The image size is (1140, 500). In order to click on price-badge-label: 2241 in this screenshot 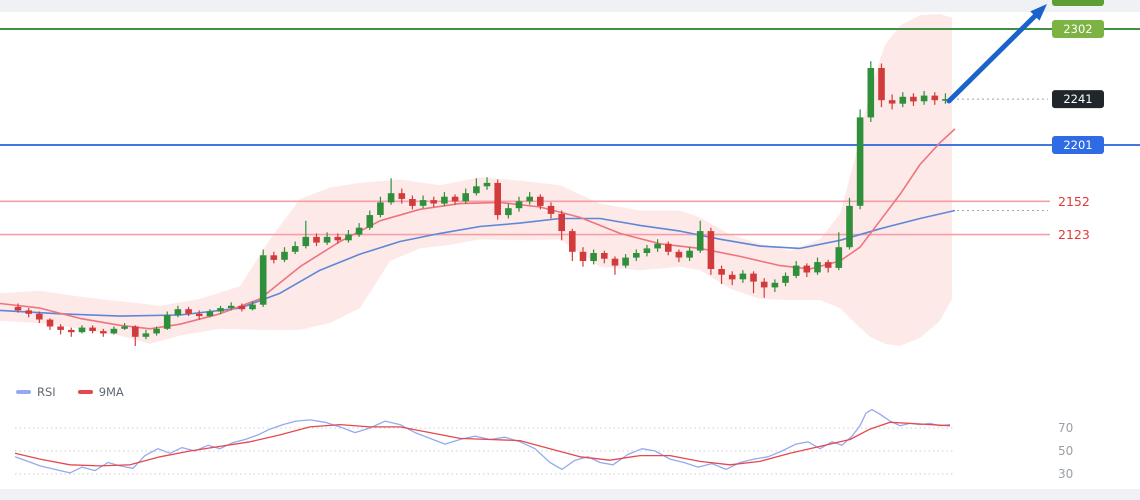, I will do `click(1077, 99)`.